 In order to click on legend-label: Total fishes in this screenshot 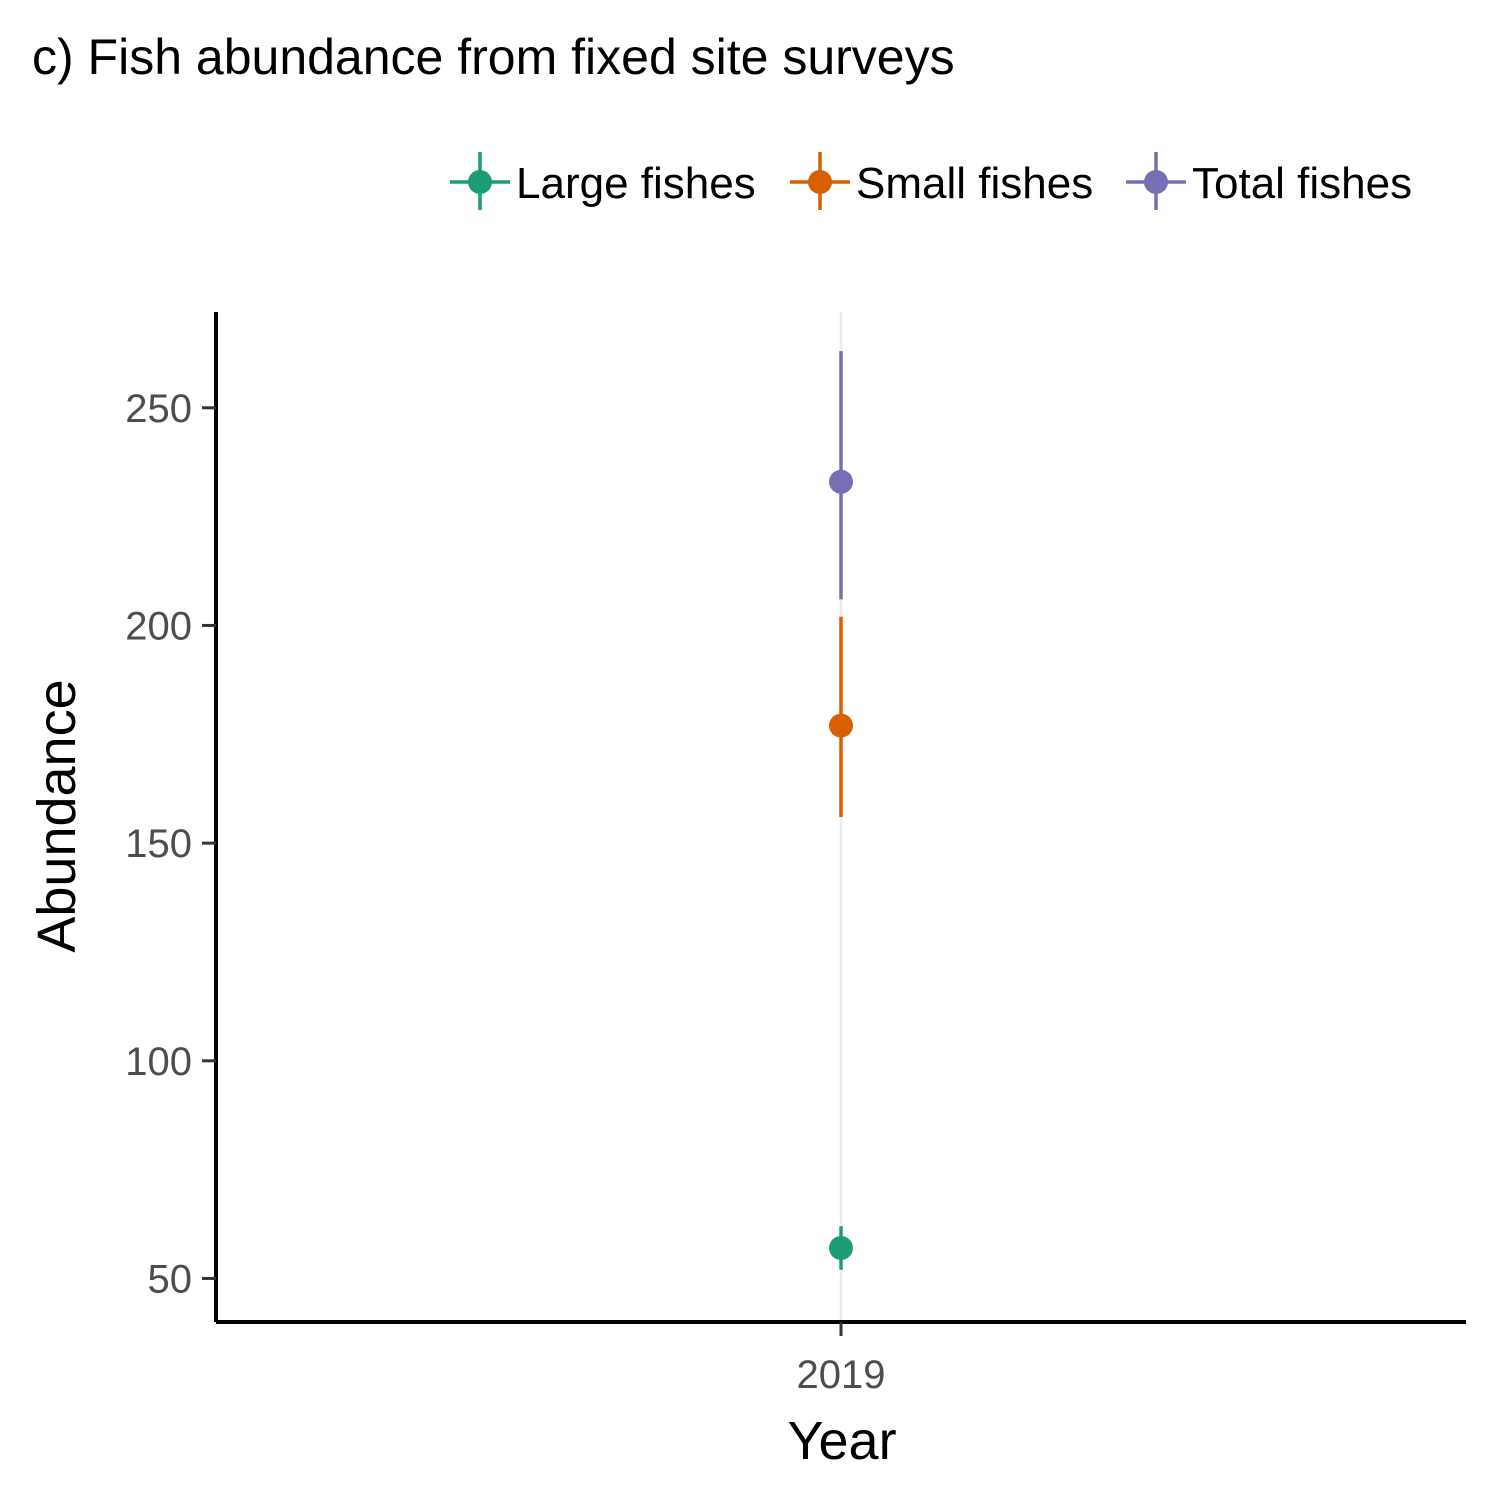, I will do `click(1302, 183)`.